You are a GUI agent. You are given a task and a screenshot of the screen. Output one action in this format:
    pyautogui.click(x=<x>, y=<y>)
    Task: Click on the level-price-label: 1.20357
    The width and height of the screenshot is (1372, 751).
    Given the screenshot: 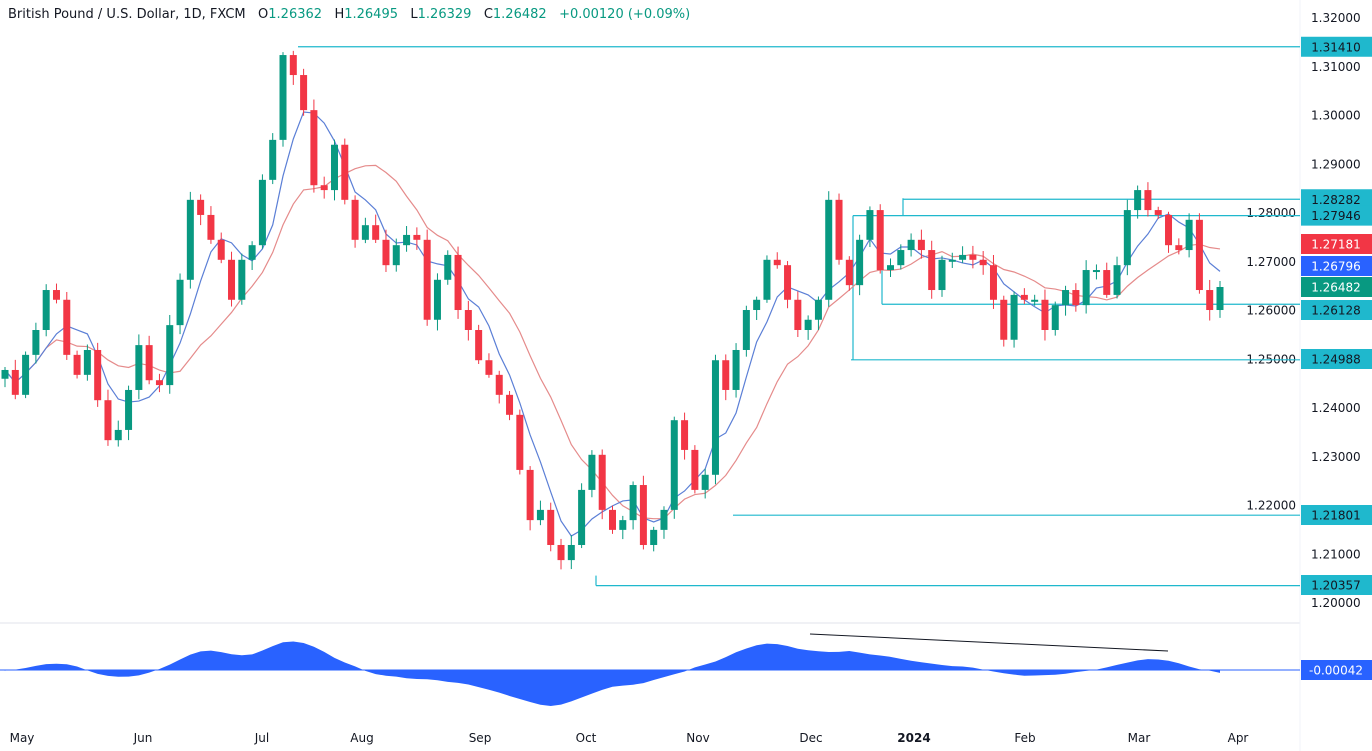 What is the action you would take?
    pyautogui.click(x=1336, y=586)
    